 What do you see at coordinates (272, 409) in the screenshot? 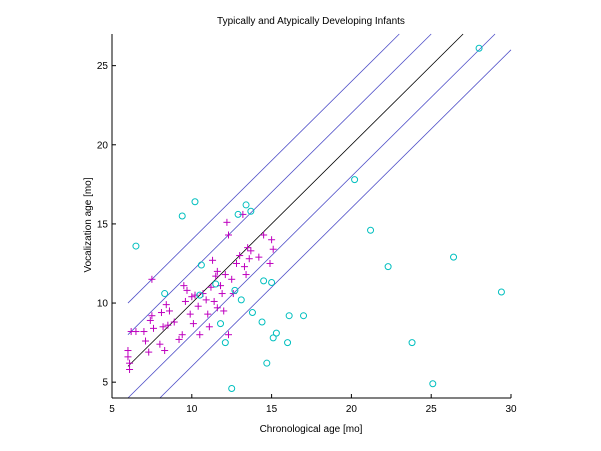
I see `x-tick-label: 15` at bounding box center [272, 409].